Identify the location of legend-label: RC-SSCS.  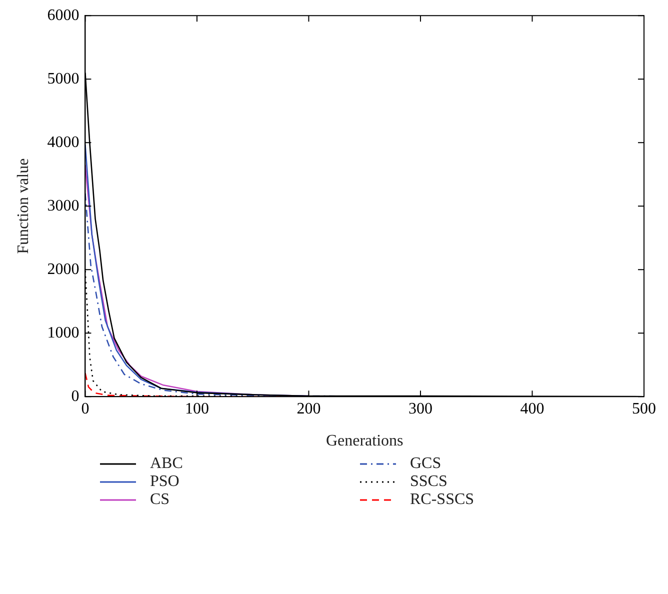
(442, 500).